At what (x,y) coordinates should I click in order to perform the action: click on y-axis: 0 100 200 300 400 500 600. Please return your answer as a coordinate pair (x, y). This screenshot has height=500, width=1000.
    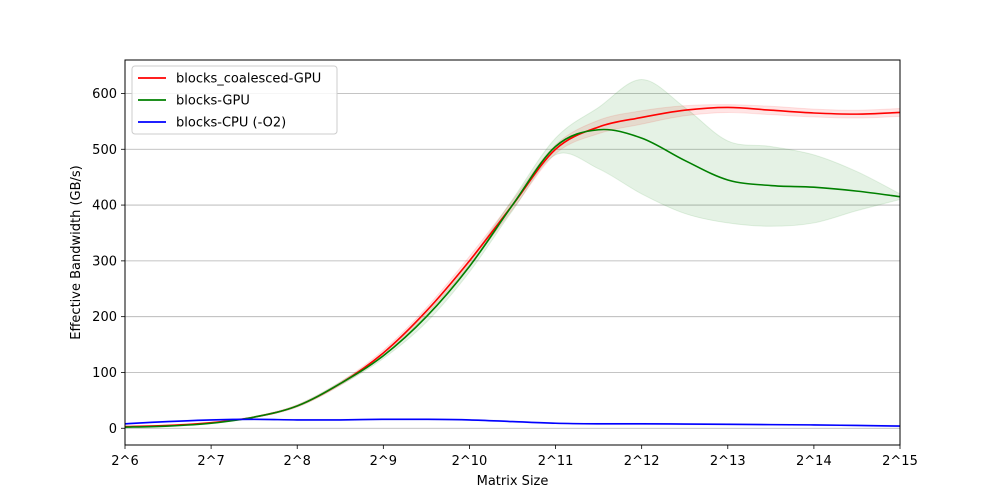
    Looking at the image, I should click on (108, 262).